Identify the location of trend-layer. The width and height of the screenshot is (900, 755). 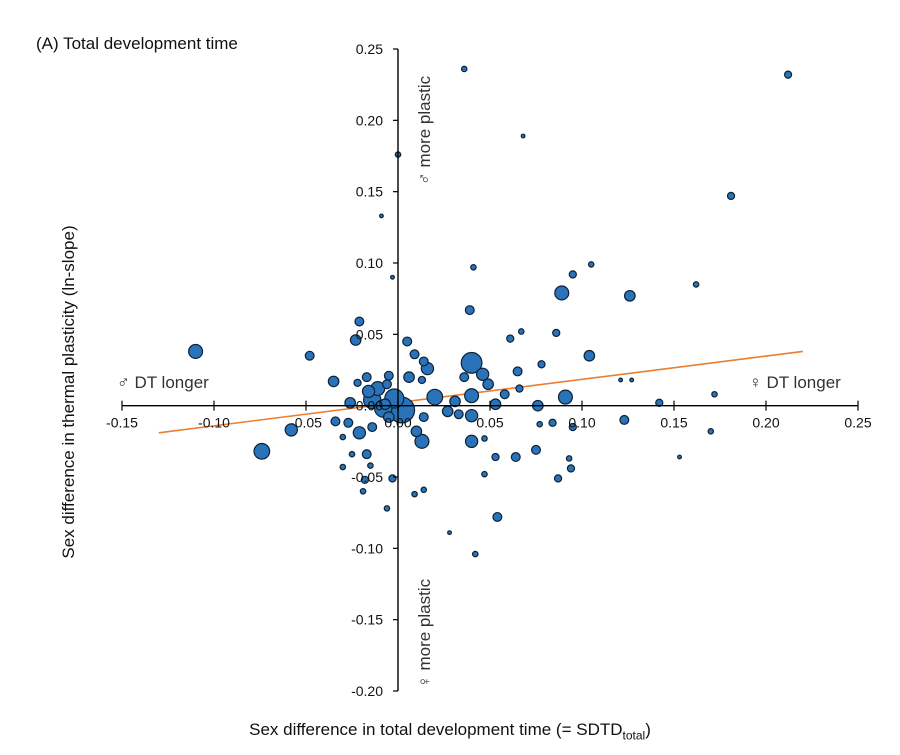
(480, 392).